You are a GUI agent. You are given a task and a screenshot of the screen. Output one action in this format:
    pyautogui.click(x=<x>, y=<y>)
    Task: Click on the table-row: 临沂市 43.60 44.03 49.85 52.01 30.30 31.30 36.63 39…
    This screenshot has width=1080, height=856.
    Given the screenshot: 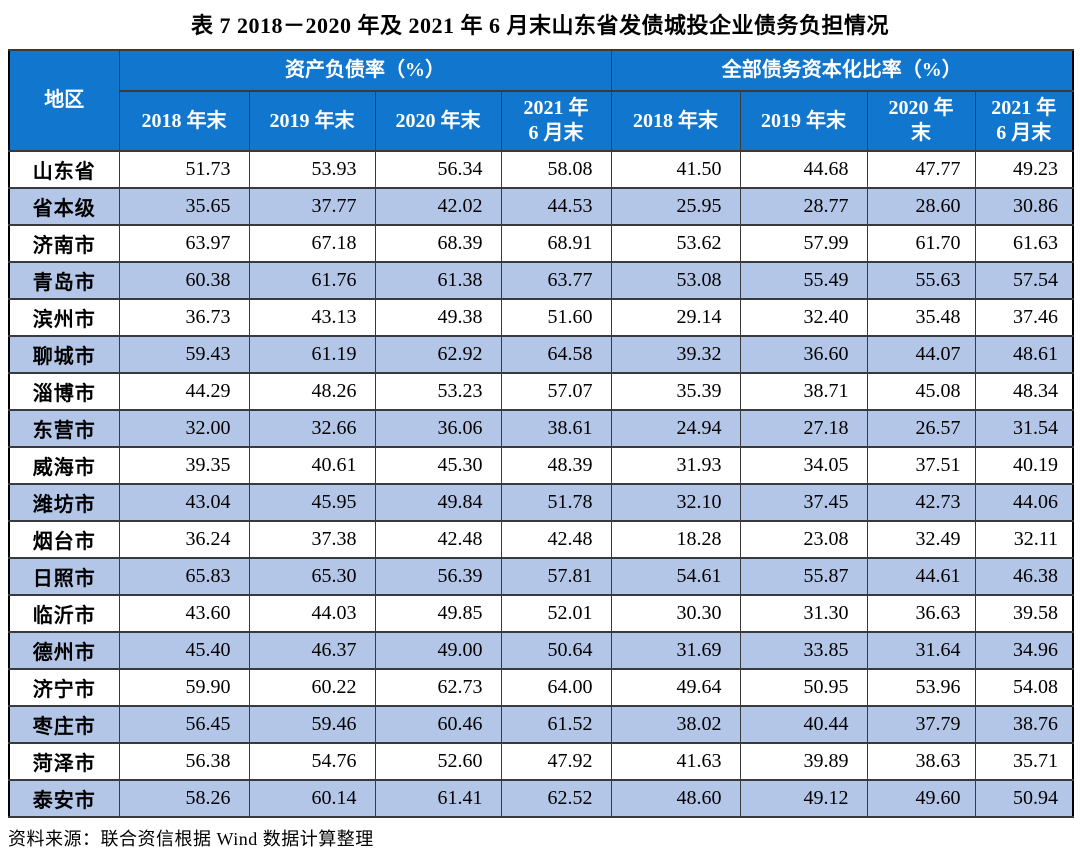 What is the action you would take?
    pyautogui.click(x=541, y=613)
    